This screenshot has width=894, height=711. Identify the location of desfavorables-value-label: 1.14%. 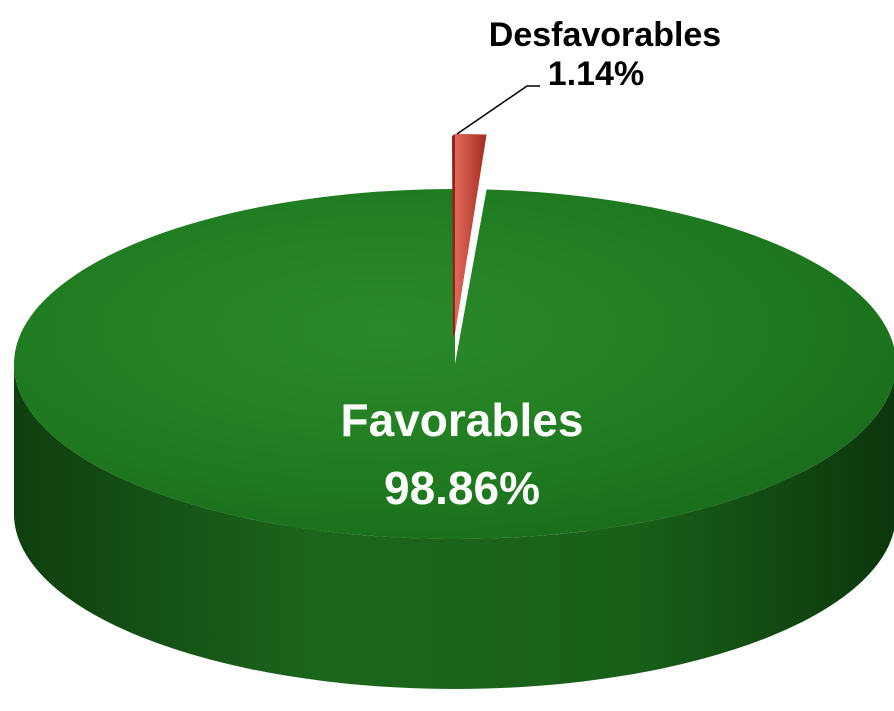
(596, 74).